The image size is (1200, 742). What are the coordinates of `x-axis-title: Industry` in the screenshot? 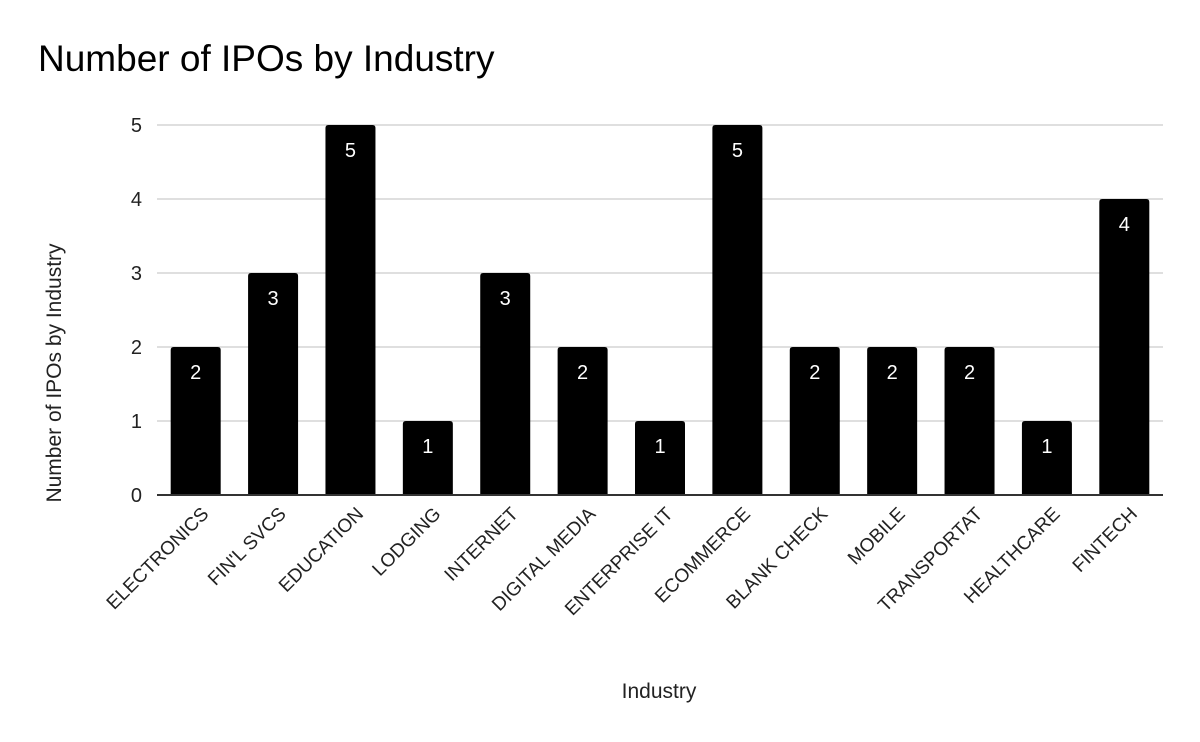 It's located at (659, 691).